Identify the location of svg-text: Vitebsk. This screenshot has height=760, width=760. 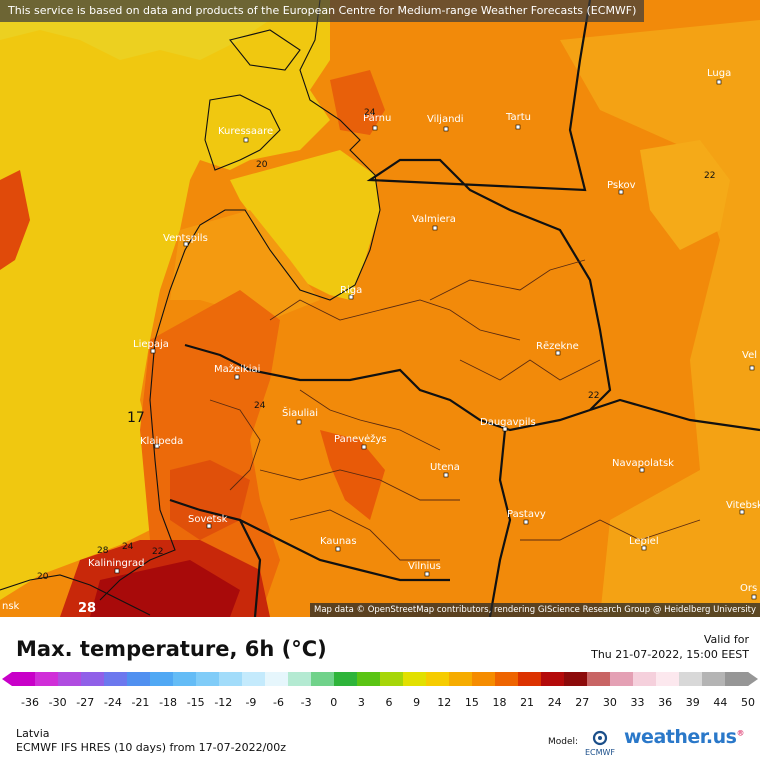
(743, 505).